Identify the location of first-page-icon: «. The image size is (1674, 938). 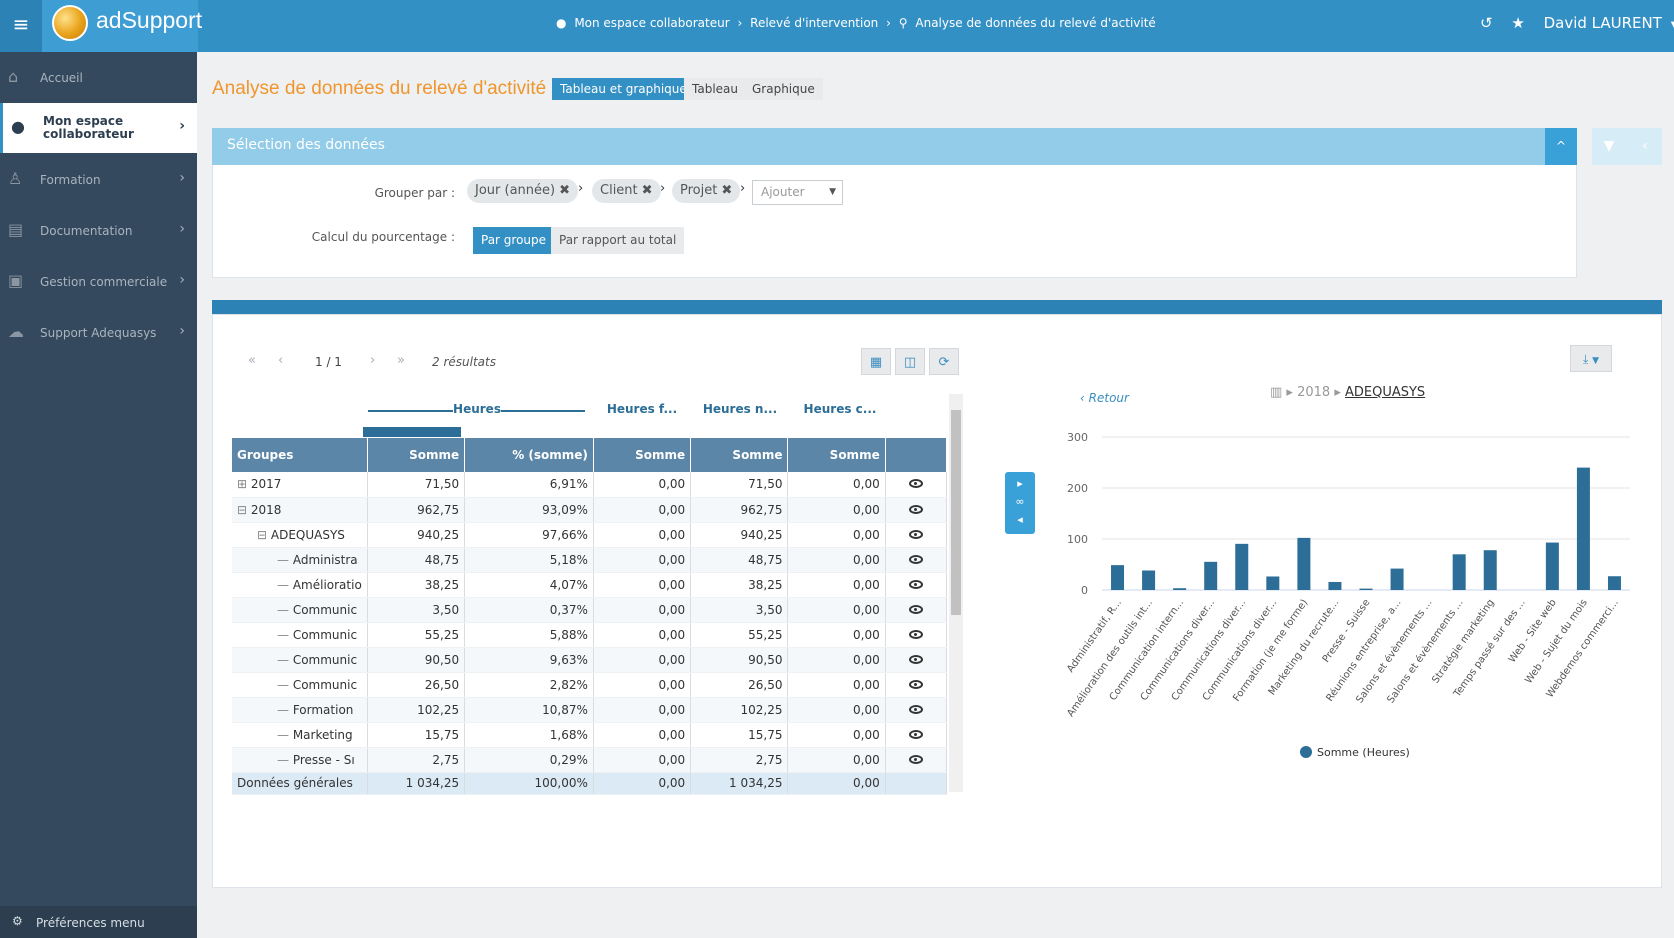
(252, 360).